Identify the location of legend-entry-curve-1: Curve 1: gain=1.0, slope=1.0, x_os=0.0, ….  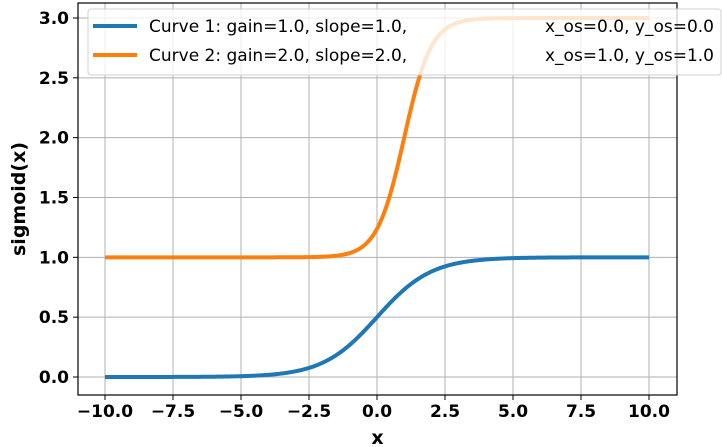
(403, 27).